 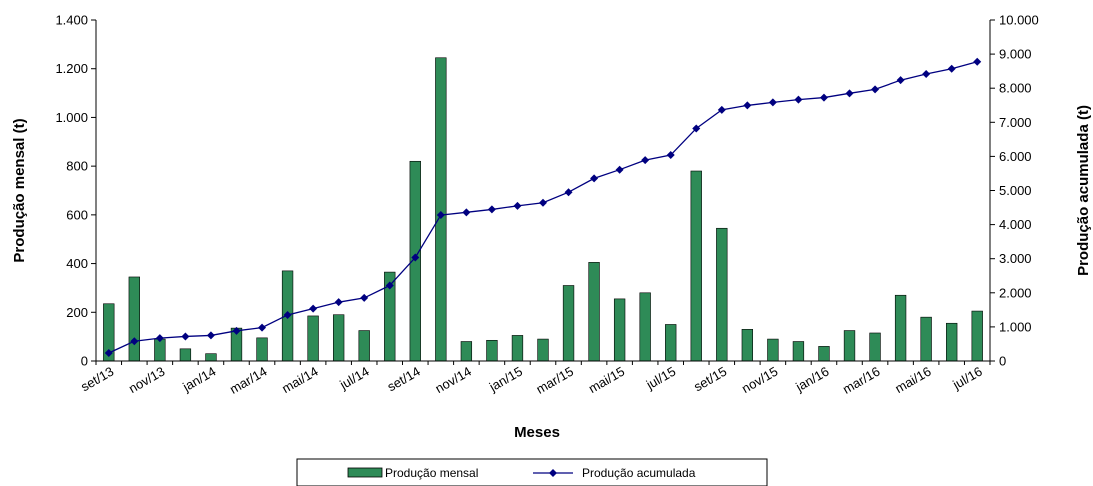 What do you see at coordinates (532, 472) in the screenshot?
I see `legend: Produção mensal Produção acumulada` at bounding box center [532, 472].